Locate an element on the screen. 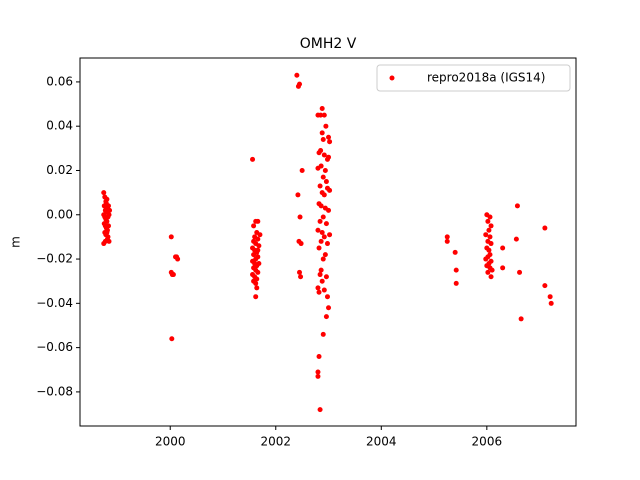  y-tick-label: 0.06 is located at coordinates (59, 81).